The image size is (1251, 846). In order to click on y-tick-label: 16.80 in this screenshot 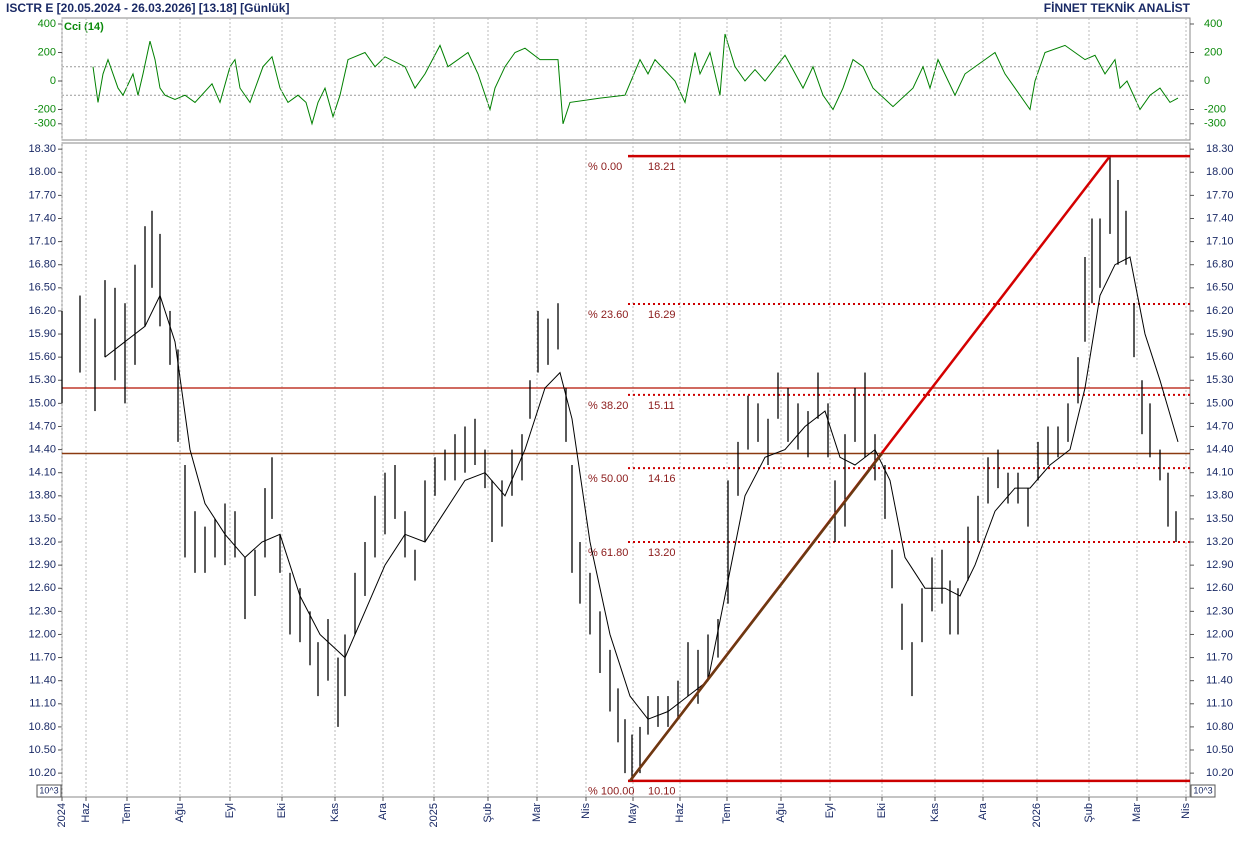, I will do `click(42, 265)`.